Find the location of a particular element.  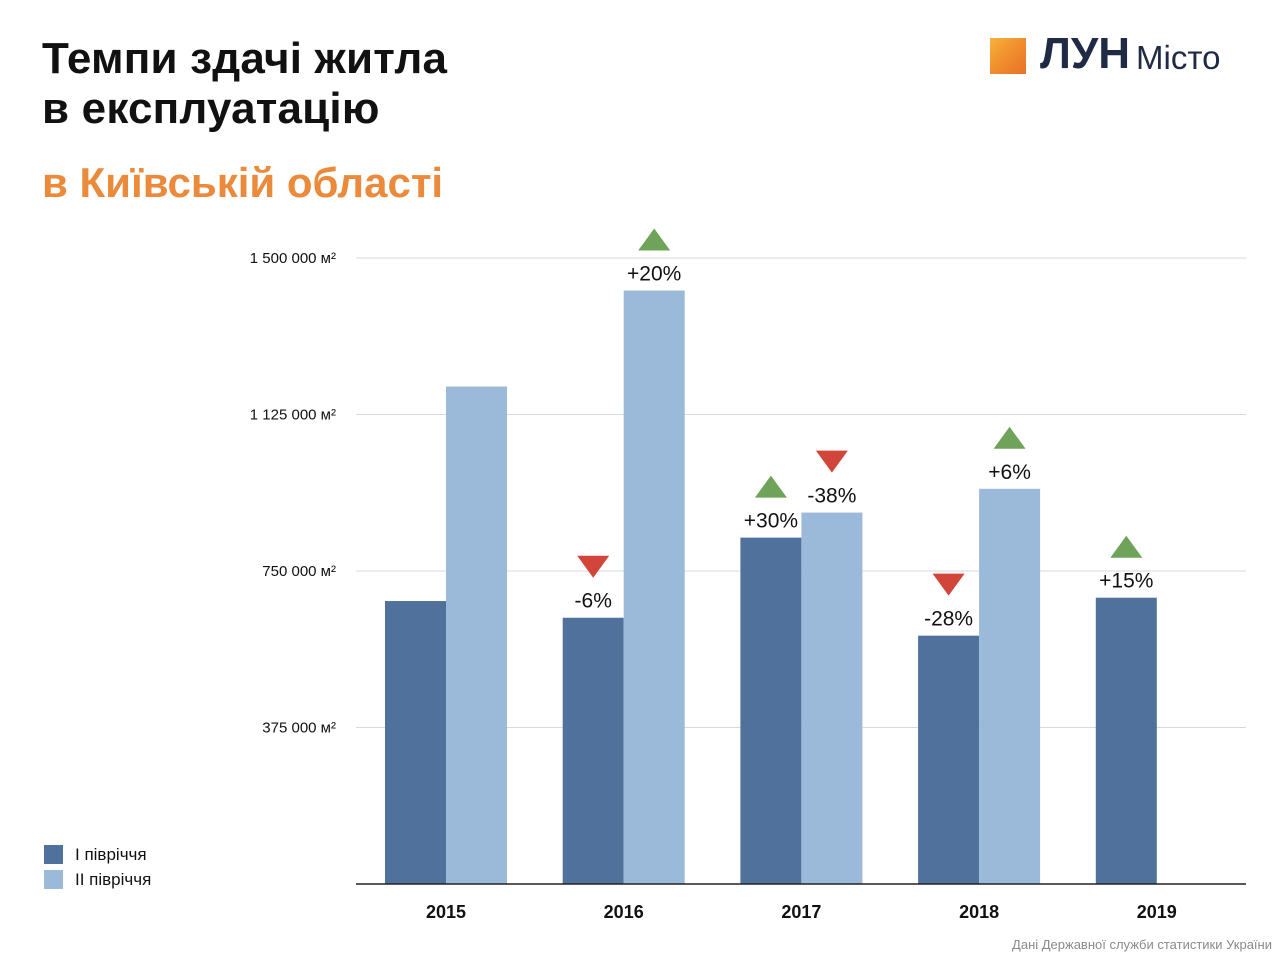

data-label: +30% is located at coordinates (771, 521).